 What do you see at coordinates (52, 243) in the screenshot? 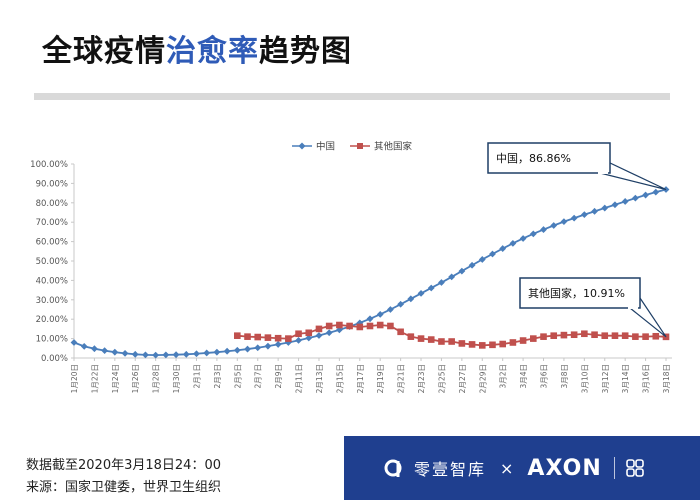
I see `y-tick-label: 60.00%` at bounding box center [52, 243].